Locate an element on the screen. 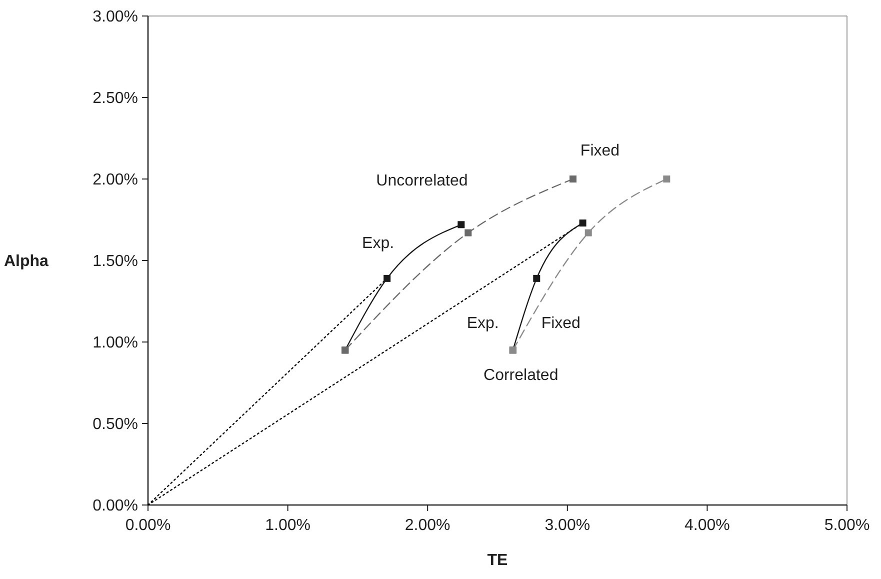 The image size is (881, 579). x-tick-label: 2.00% is located at coordinates (427, 525).